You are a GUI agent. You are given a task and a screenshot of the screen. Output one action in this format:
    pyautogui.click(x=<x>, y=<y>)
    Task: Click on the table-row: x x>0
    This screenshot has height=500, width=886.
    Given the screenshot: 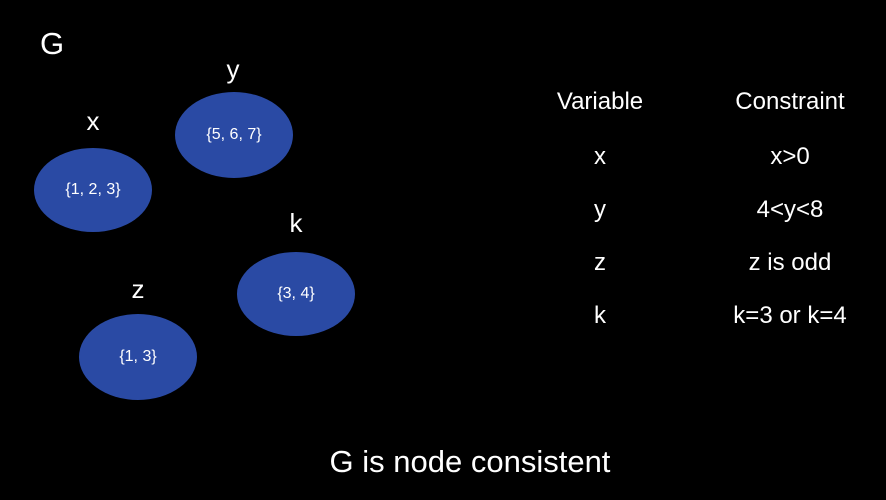 What is the action you would take?
    pyautogui.click(x=705, y=157)
    